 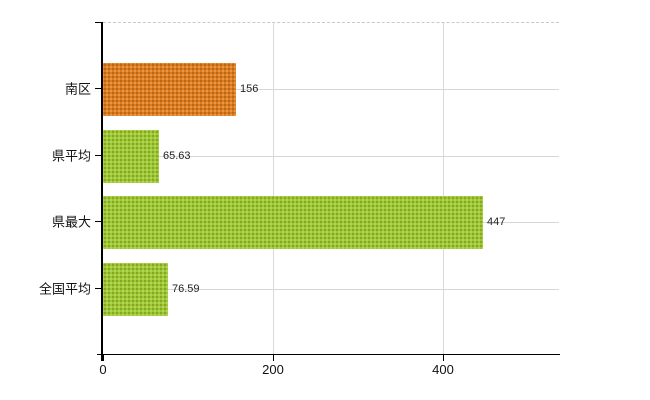 I want to click on category-label: 南区, so click(x=77, y=89).